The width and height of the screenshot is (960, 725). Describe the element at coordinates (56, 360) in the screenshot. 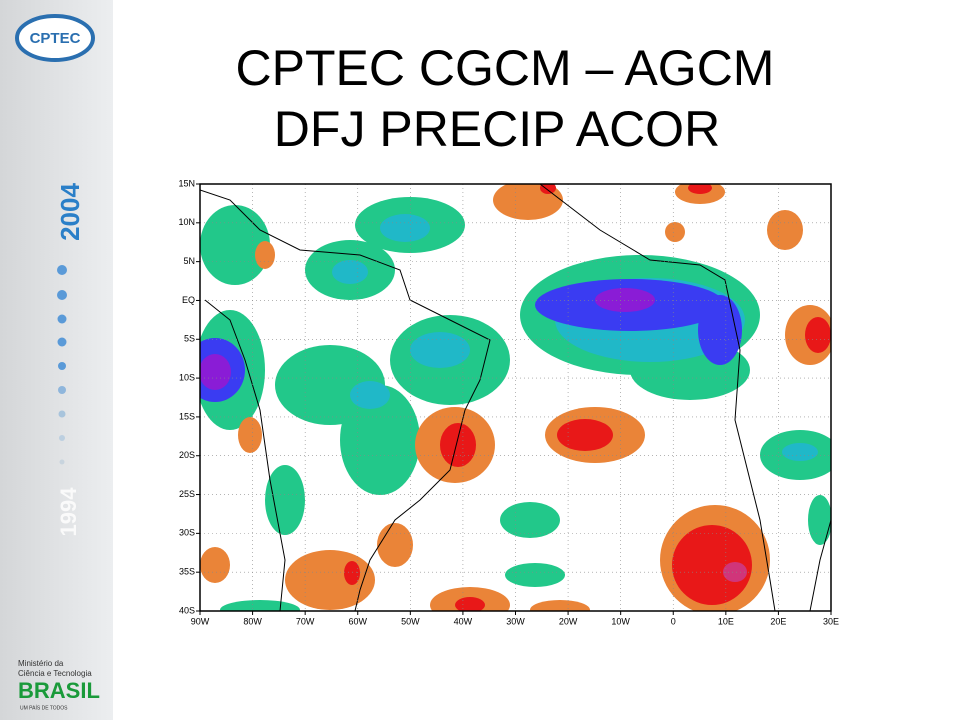

I see `sidebar` at that location.